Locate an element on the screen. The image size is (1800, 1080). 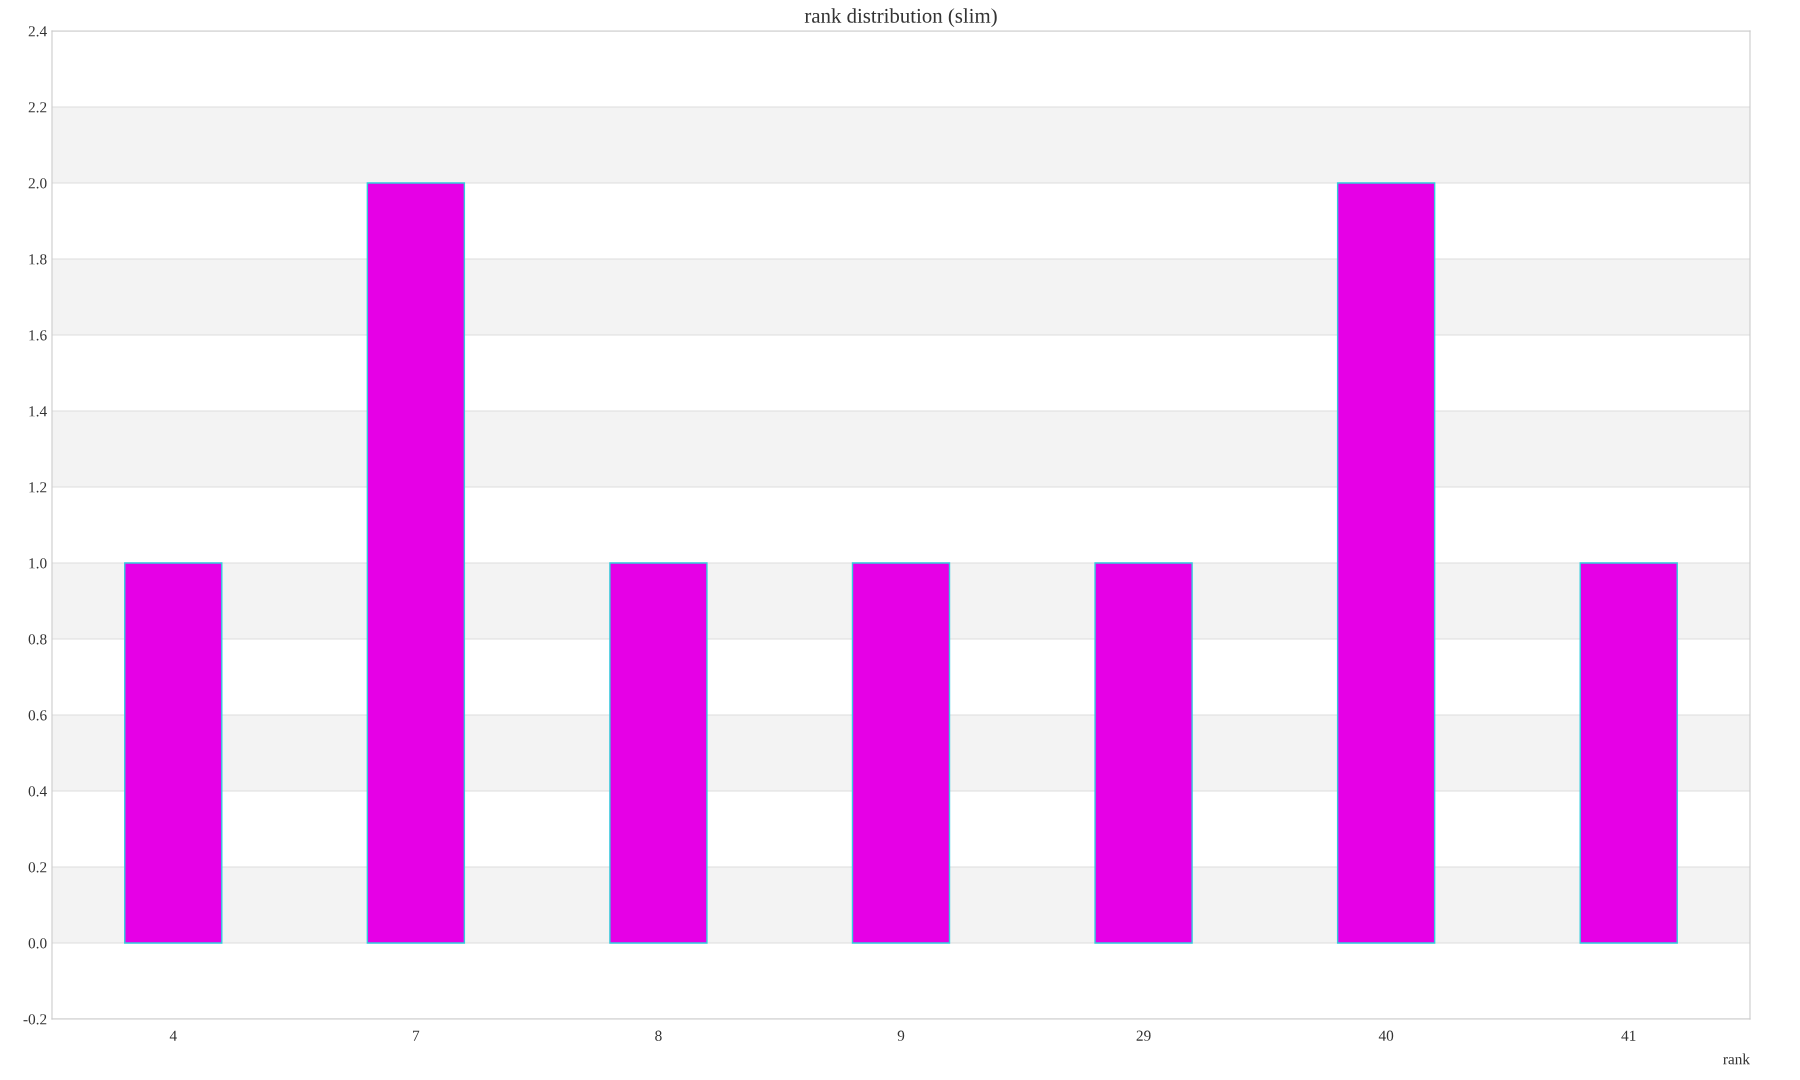
y-tick-label: -0.2 is located at coordinates (35, 1019).